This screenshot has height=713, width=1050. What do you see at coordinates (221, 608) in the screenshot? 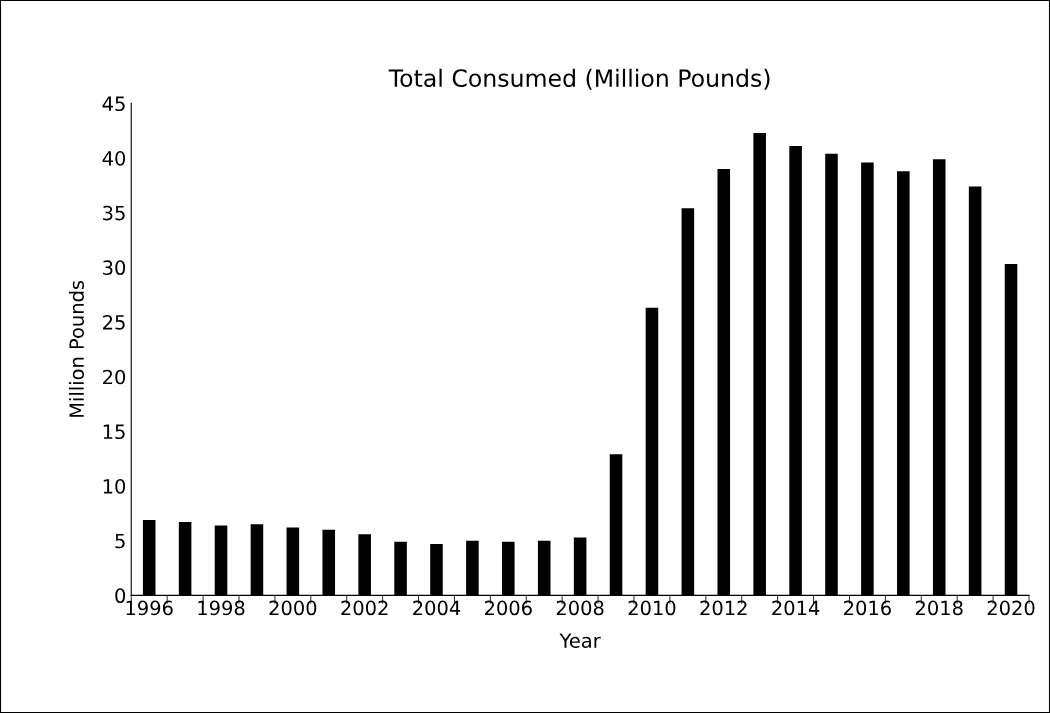
I see `x-tick-label: 1998` at bounding box center [221, 608].